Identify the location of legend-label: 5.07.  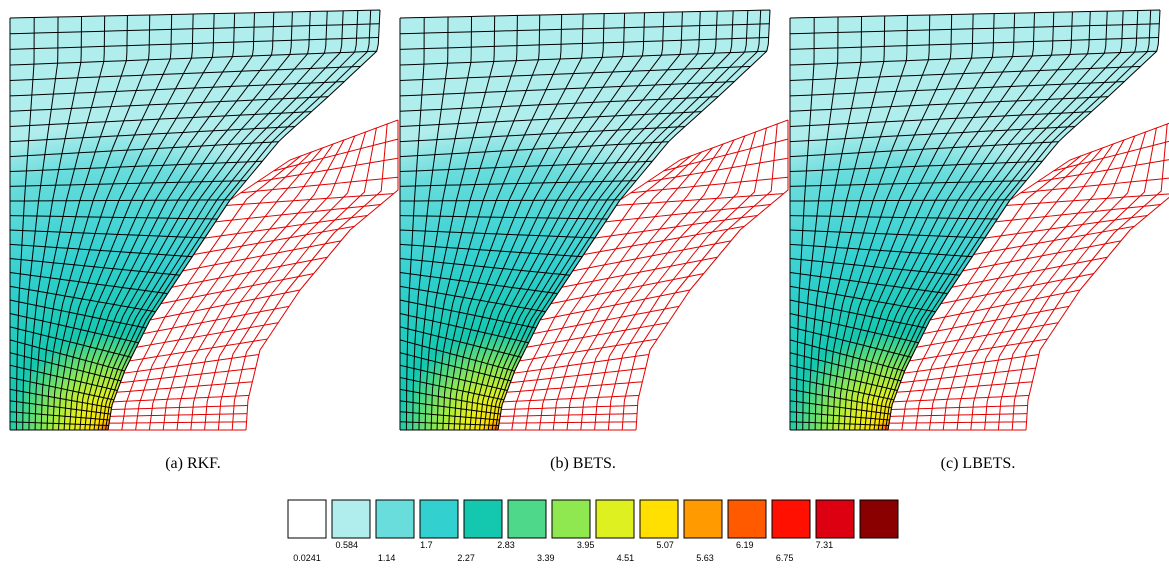
(665, 545).